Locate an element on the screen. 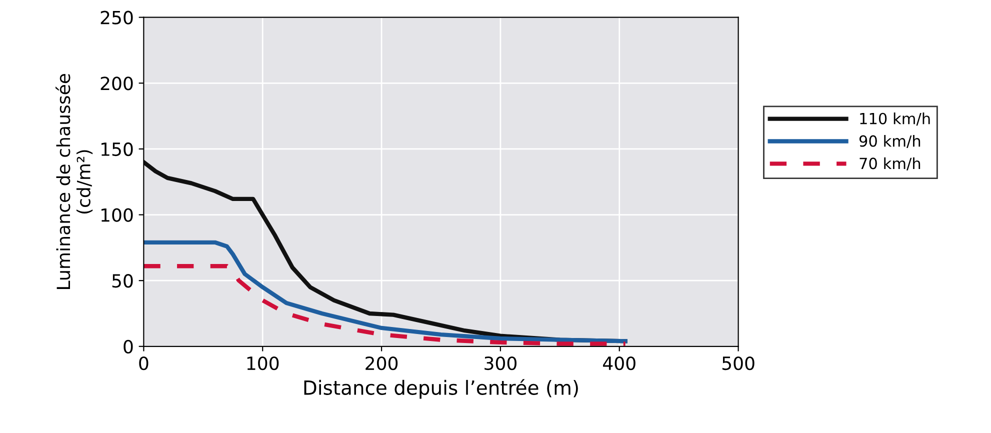  x-tick-label: 100 is located at coordinates (263, 363).